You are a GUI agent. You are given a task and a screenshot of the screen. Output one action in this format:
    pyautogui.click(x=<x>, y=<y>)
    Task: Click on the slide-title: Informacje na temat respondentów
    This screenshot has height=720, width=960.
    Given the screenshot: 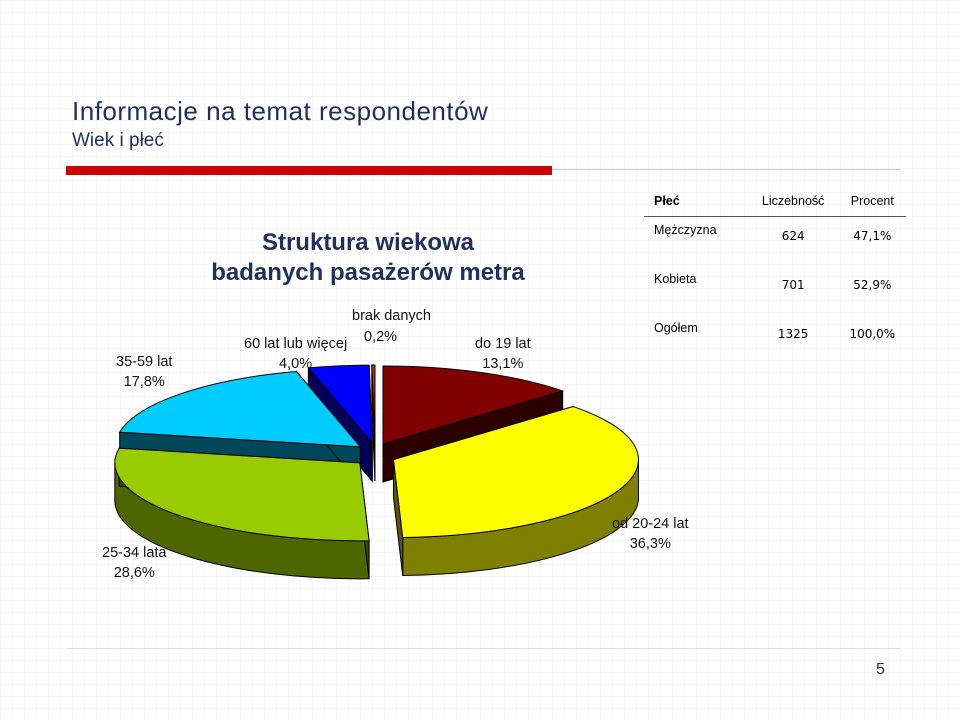 What is the action you would take?
    pyautogui.click(x=280, y=111)
    